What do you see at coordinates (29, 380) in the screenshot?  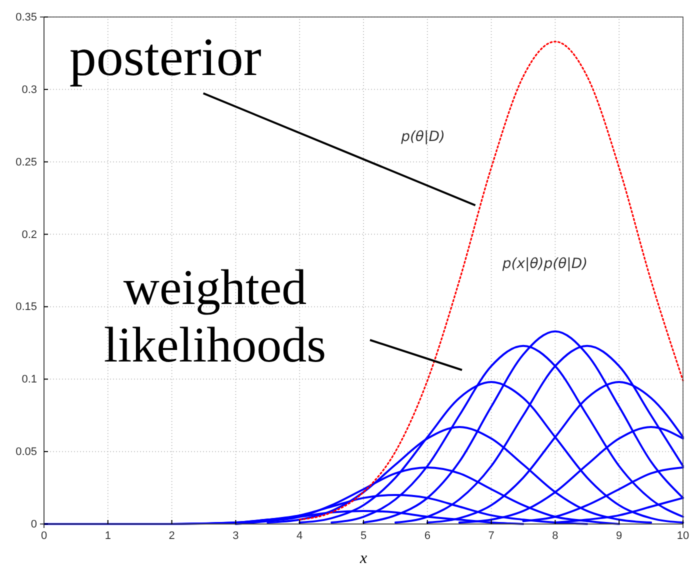 I see `y-tick-label: 0.1` at bounding box center [29, 380].